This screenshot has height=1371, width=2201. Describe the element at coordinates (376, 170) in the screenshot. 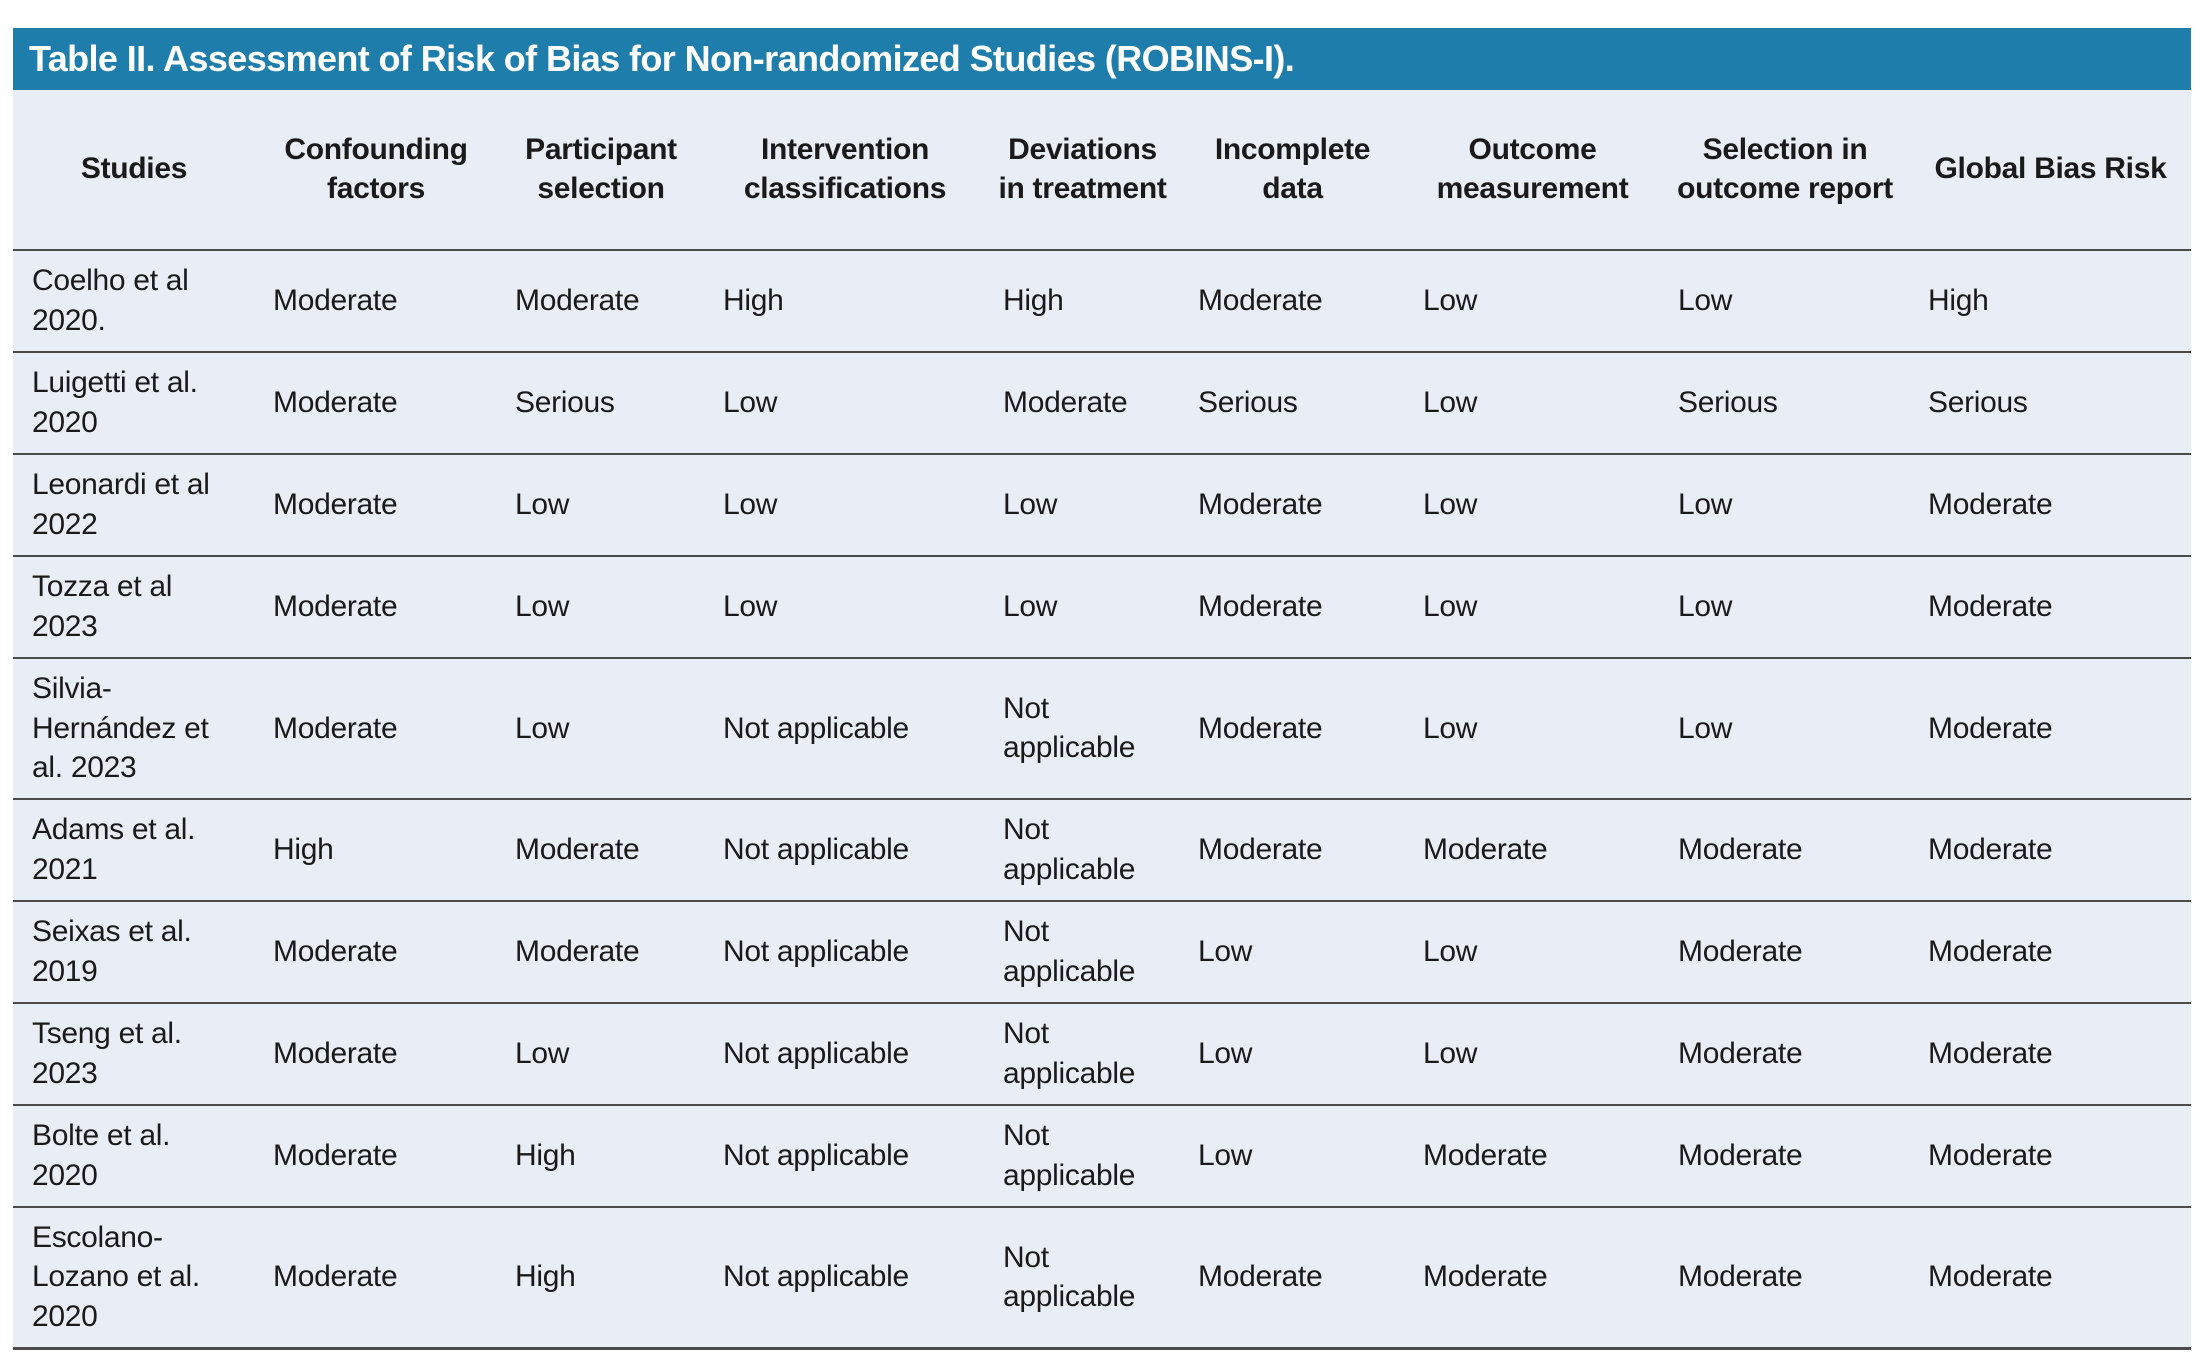

I see `column-header-confounding-factors: Confounding factors` at that location.